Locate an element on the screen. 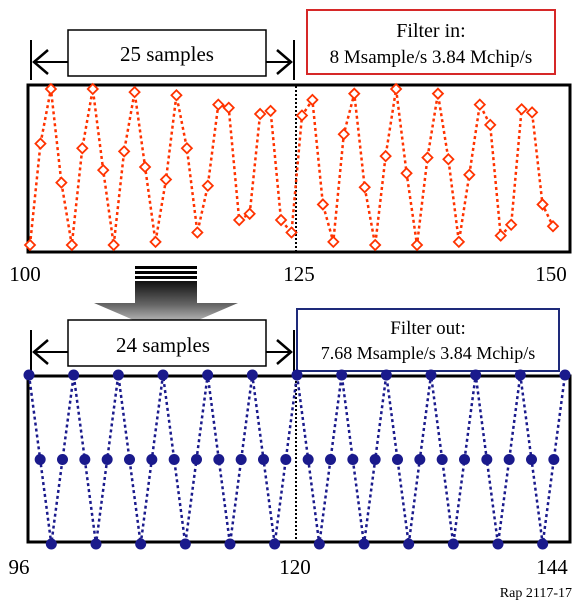 The height and width of the screenshot is (604, 578). top-axis-end-label: 150 is located at coordinates (551, 274).